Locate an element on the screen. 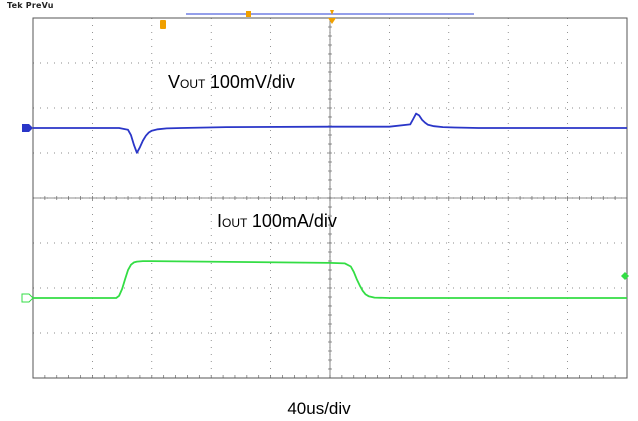 This screenshot has width=638, height=421. iout-subscript: OUT is located at coordinates (235, 223).